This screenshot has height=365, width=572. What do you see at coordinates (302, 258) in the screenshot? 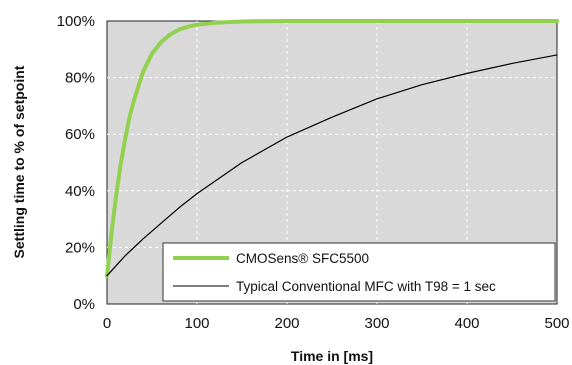
I see `legend-label-cmosens: CMOSens® SFC5500` at bounding box center [302, 258].